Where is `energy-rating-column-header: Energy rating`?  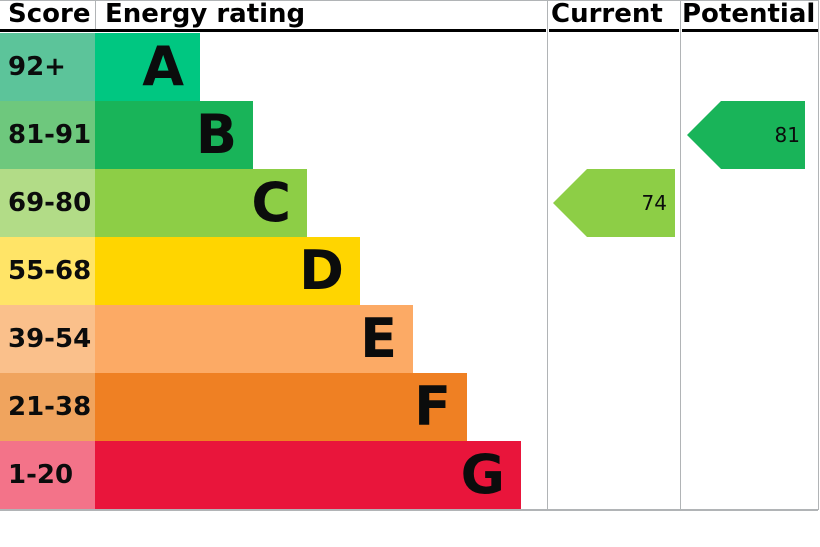
energy-rating-column-header: Energy rating is located at coordinates (205, 14).